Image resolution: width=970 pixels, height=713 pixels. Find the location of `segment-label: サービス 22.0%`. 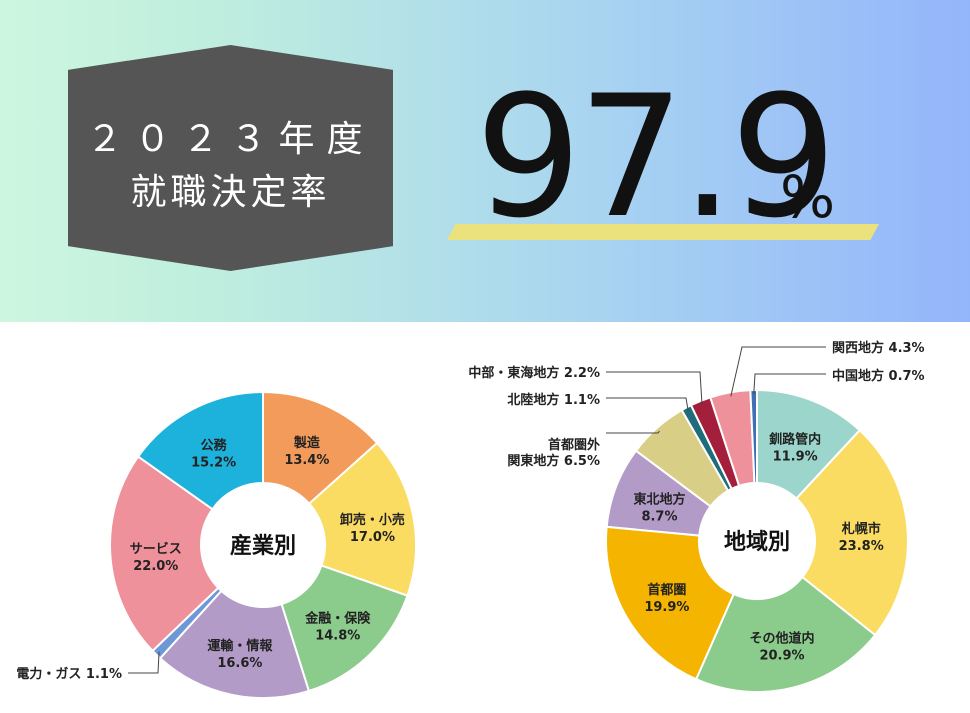

segment-label: サービス 22.0% is located at coordinates (156, 557).